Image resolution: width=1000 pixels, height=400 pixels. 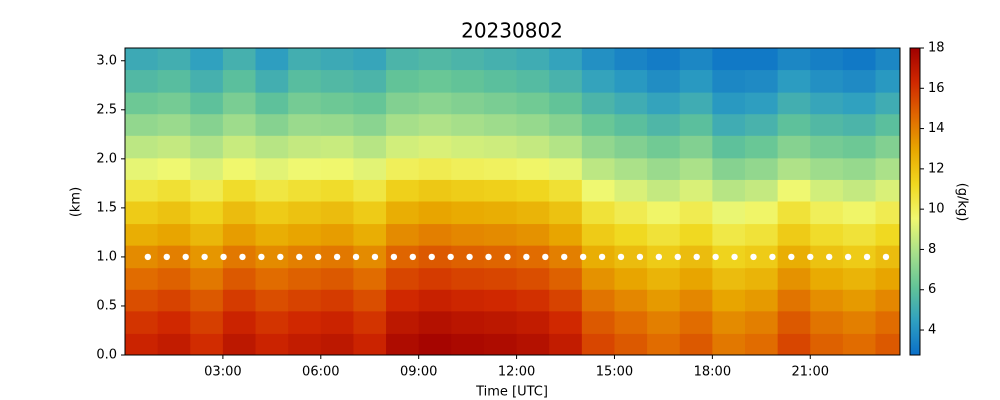 I want to click on colorbar-tick-label: 4, so click(x=932, y=330).